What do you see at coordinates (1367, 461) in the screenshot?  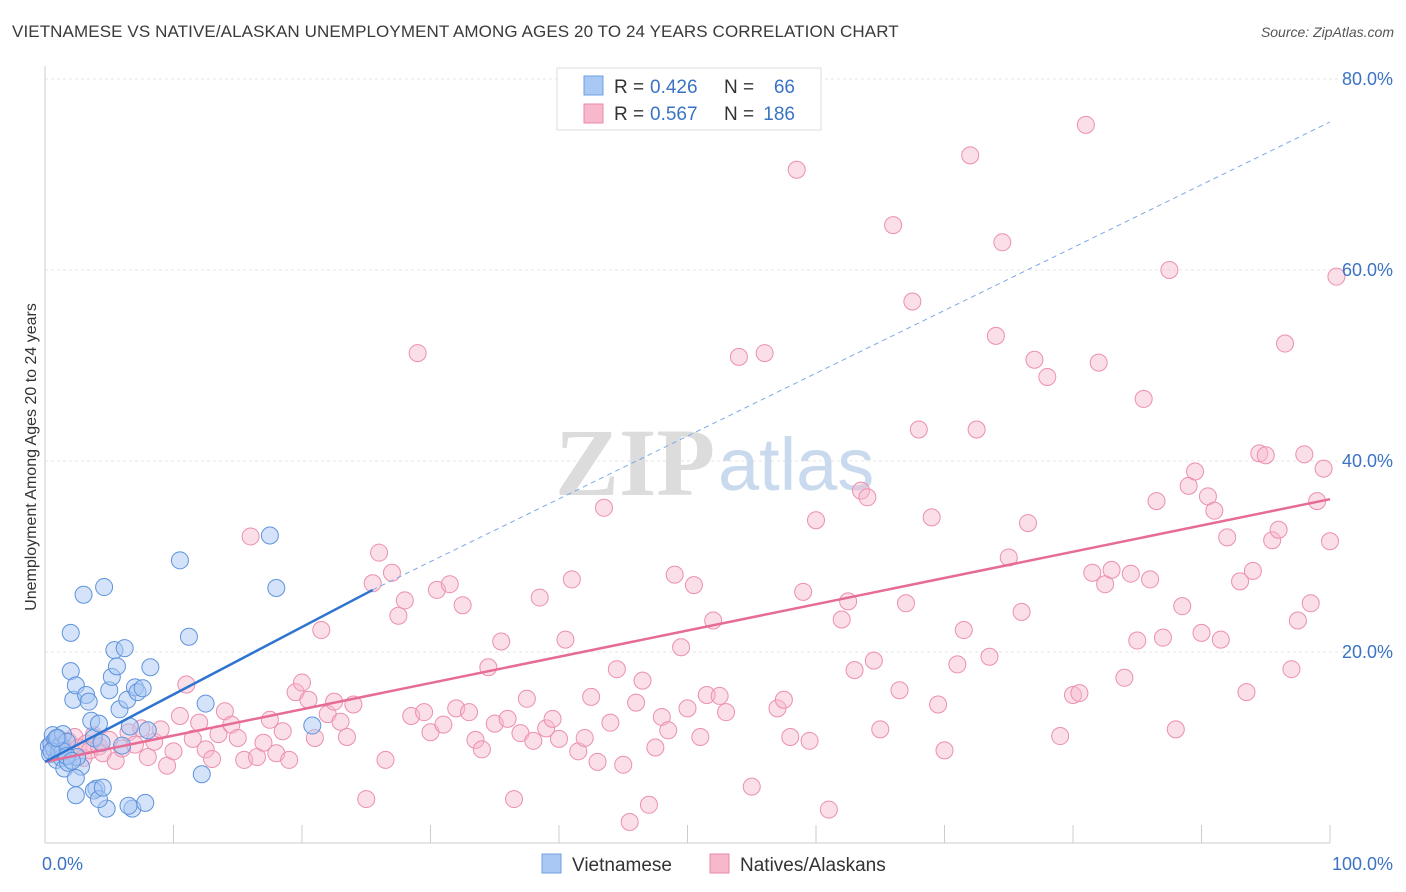 I see `y-tick-label: 40.0%` at bounding box center [1367, 461].